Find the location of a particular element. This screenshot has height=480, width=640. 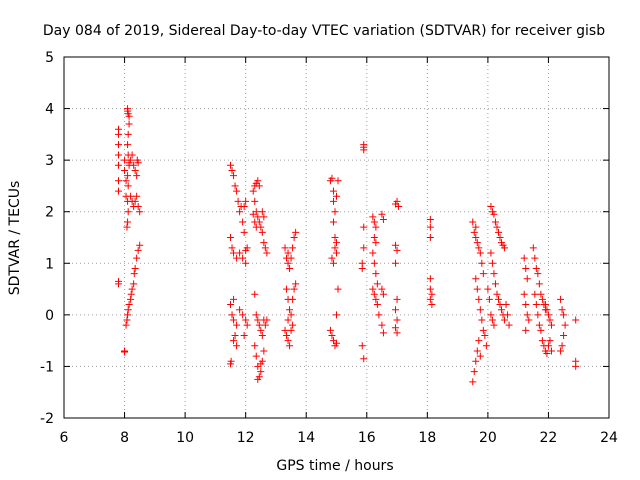

y-tick-label: 3 is located at coordinates (49, 161).